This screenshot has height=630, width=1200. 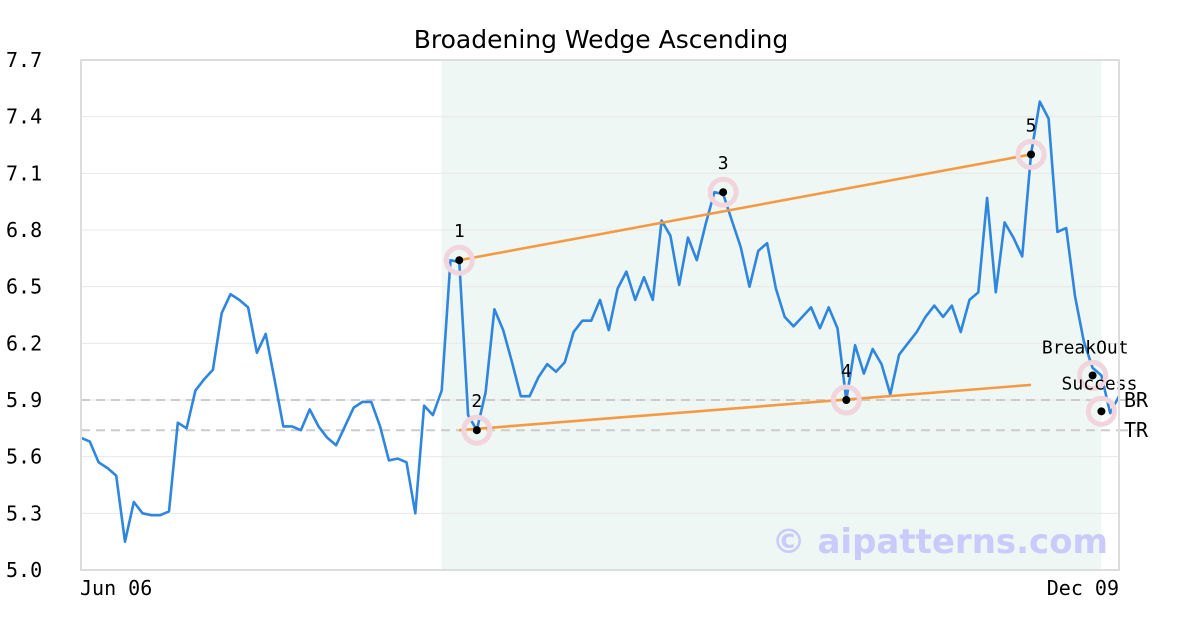 What do you see at coordinates (24, 457) in the screenshot?
I see `y-tick-label: 5.6` at bounding box center [24, 457].